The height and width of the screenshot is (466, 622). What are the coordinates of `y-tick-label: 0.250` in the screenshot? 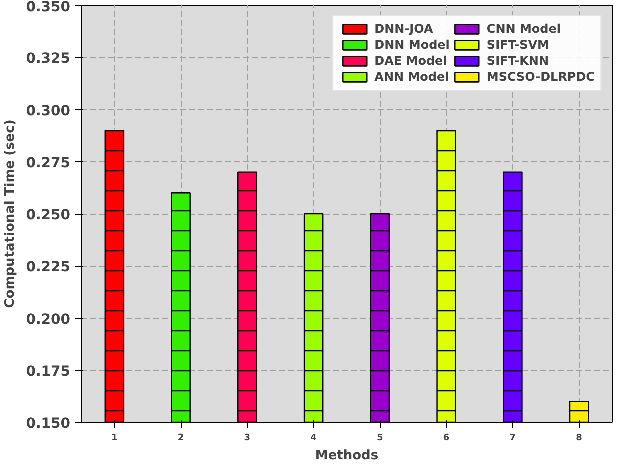 It's located at (48, 216).